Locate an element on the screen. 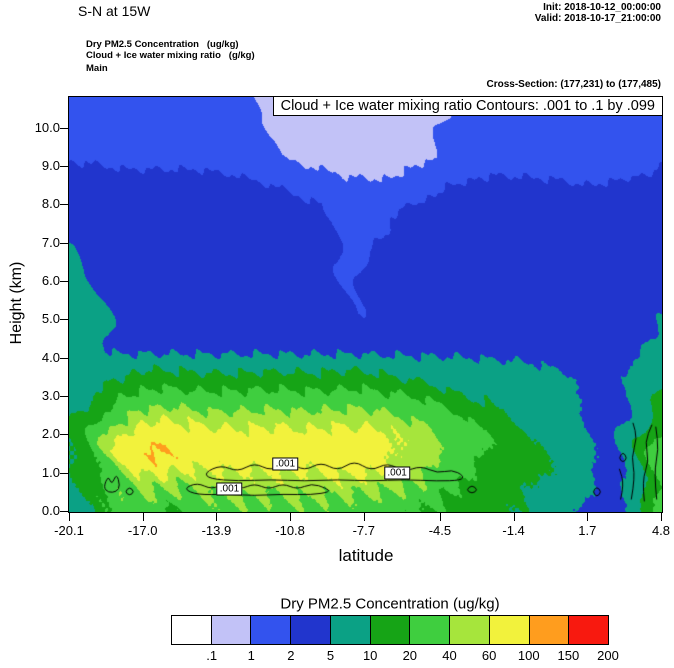 This screenshot has height=668, width=674. colorbar-label: 10 is located at coordinates (370, 655).